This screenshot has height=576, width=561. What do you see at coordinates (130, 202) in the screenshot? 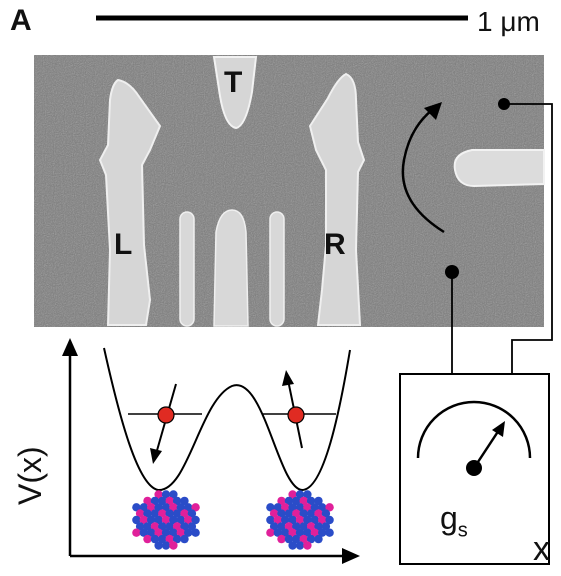
I see `gate-l` at bounding box center [130, 202].